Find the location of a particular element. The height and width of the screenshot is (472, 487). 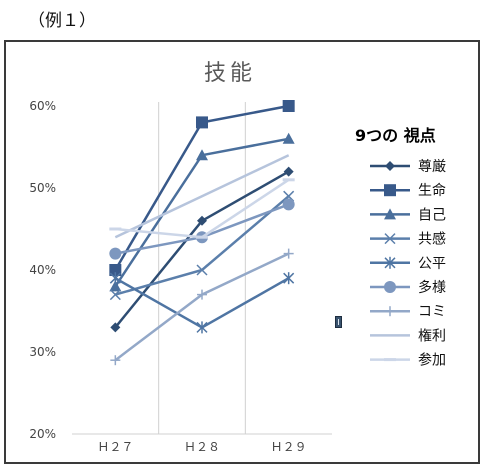

legend-item: 多様 is located at coordinates (408, 287).